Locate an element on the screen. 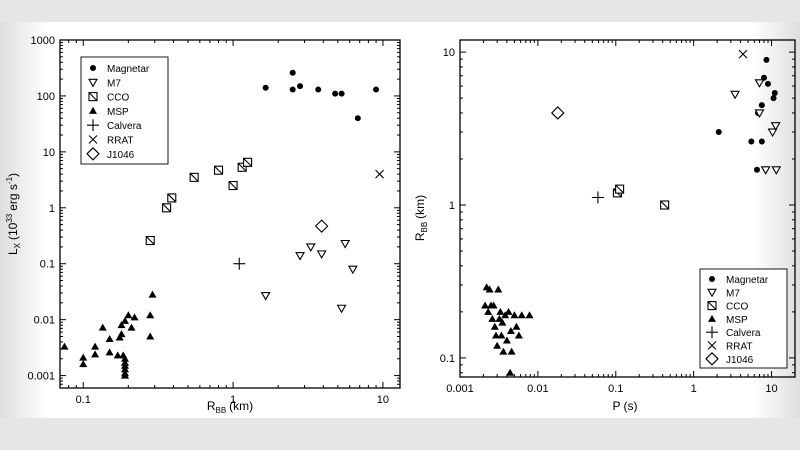 The height and width of the screenshot is (450, 800). chart-right-x-tick-label: 10 is located at coordinates (771, 389).